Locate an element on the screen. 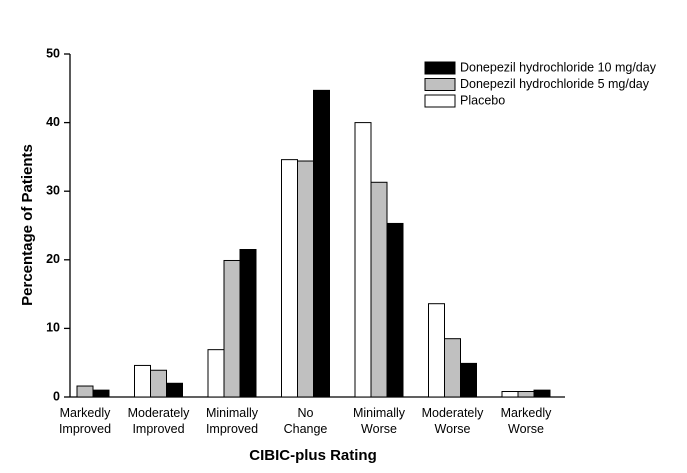 Image resolution: width=687 pixels, height=473 pixels. x-axis-label: CIBIC-plus Rating is located at coordinates (313, 455).